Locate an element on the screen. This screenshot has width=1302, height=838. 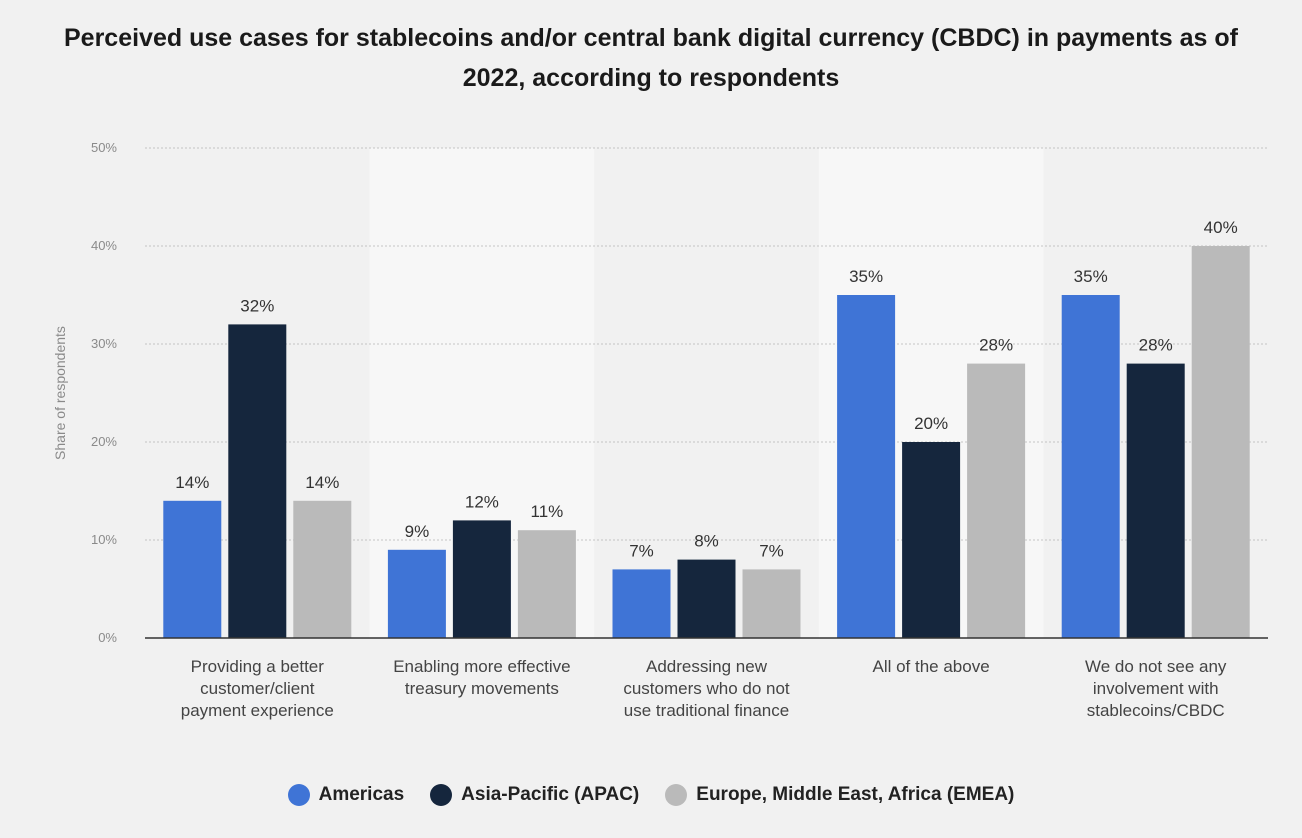
legend-label: Europe, Middle East, Africa (EMEA) is located at coordinates (855, 794).